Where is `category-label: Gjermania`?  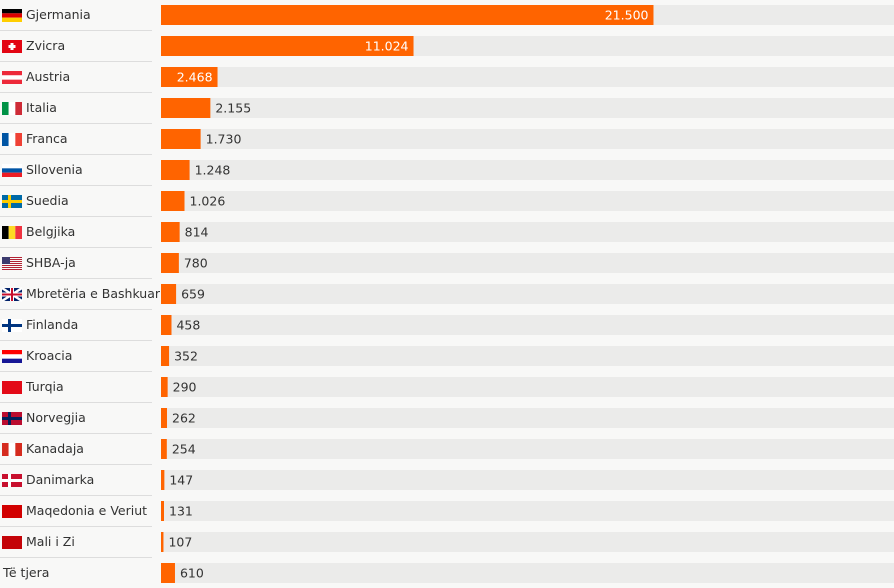
category-label: Gjermania is located at coordinates (58, 14).